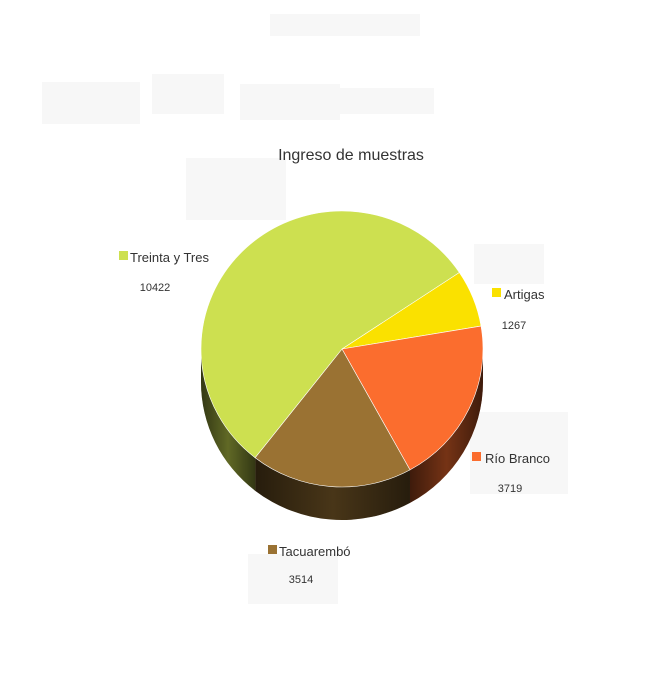 This screenshot has height=676, width=664. Describe the element at coordinates (330, 334) in the screenshot. I see `pie-slice-treinta-y-tres` at that location.